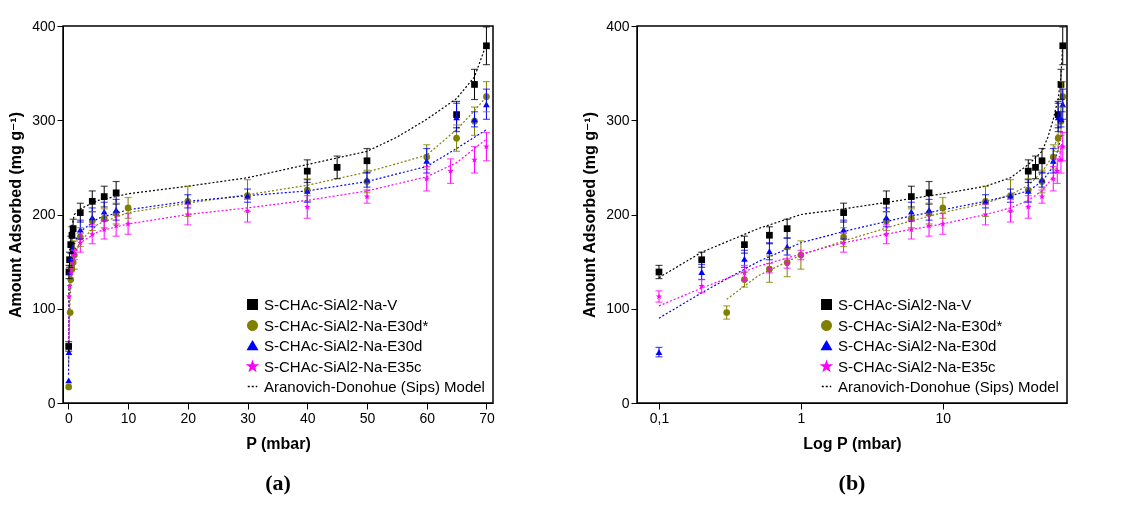 The image size is (1125, 517). Describe the element at coordinates (367, 417) in the screenshot. I see `x-tick-label: 50` at that location.